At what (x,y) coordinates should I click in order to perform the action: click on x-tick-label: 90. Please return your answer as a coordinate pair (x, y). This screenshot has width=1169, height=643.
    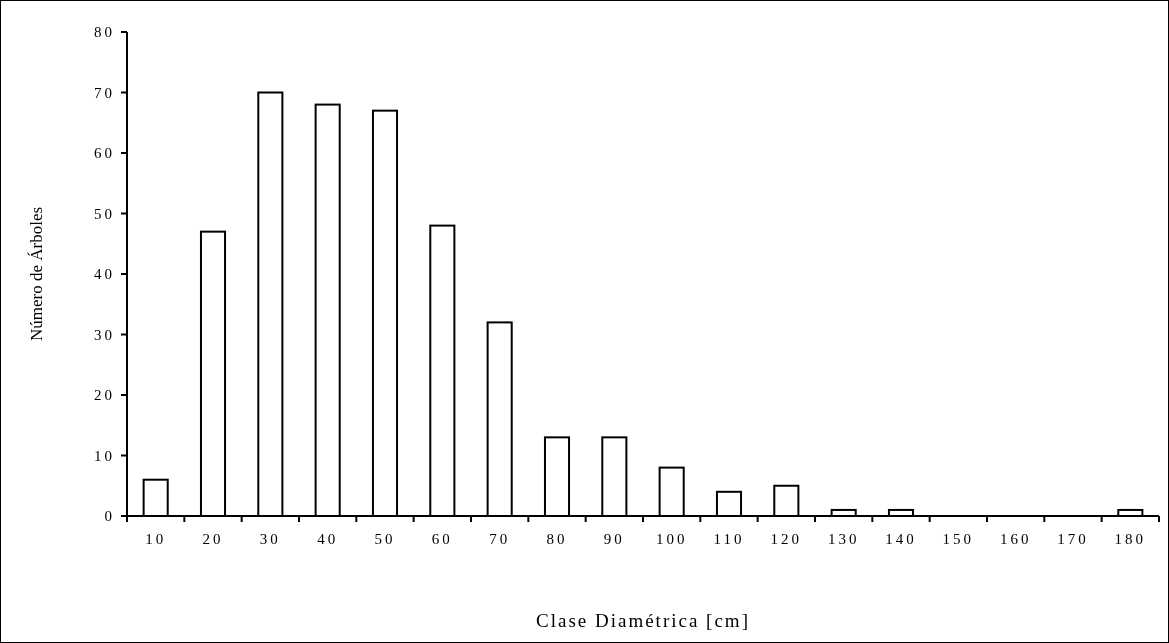
    Looking at the image, I should click on (614, 539).